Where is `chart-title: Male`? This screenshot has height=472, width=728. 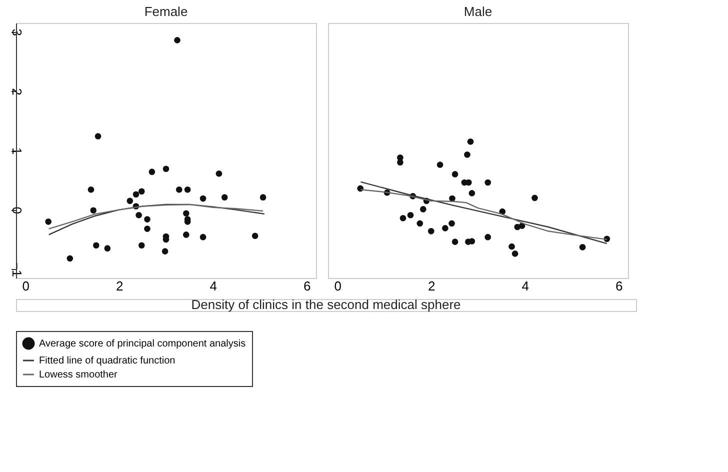
chart-title: Male is located at coordinates (478, 11).